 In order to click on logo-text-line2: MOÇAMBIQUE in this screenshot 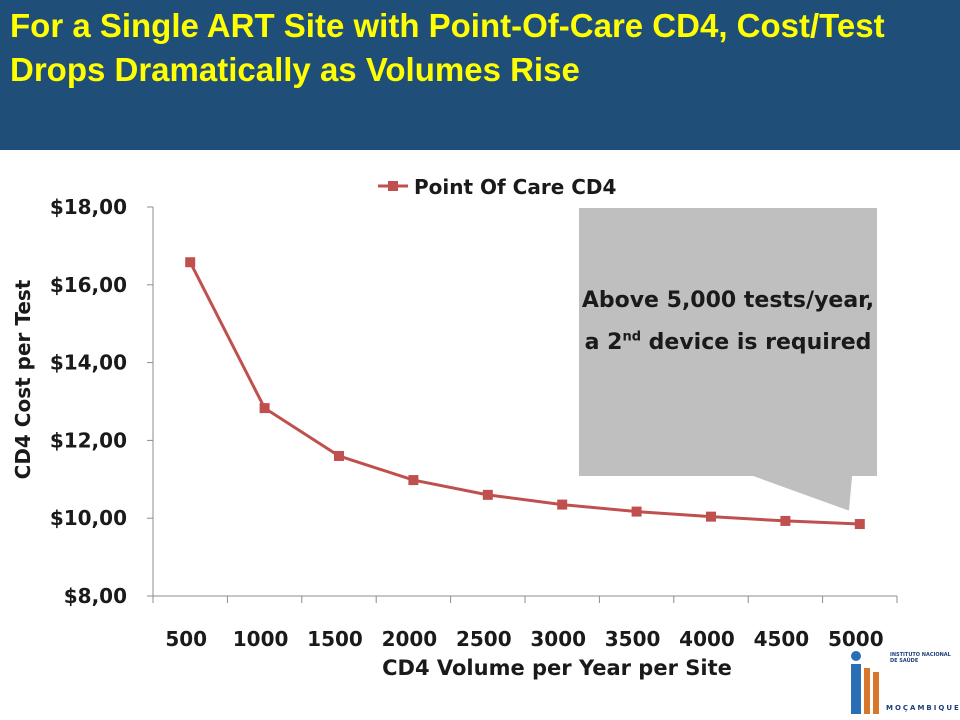, I will do `click(923, 708)`.